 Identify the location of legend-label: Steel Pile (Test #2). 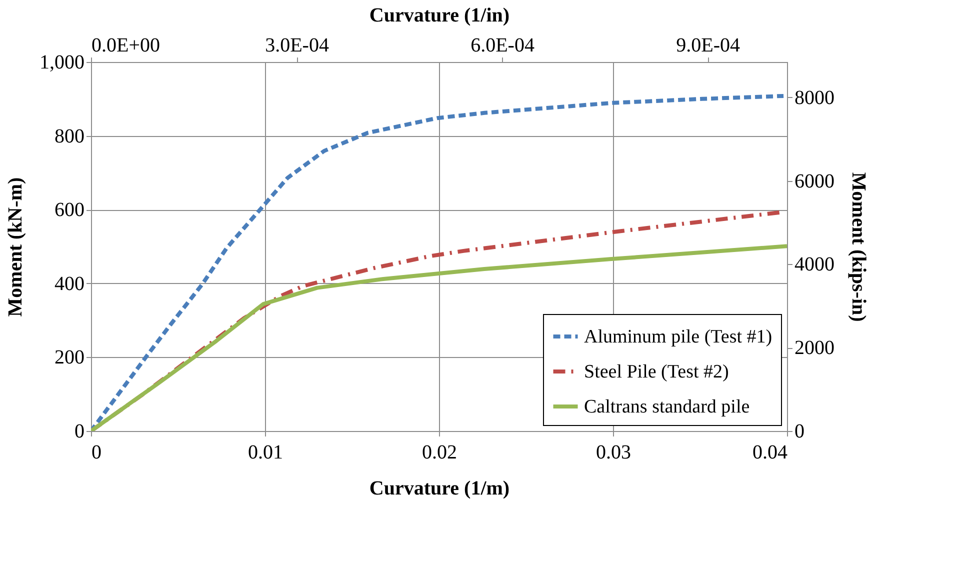
(656, 372).